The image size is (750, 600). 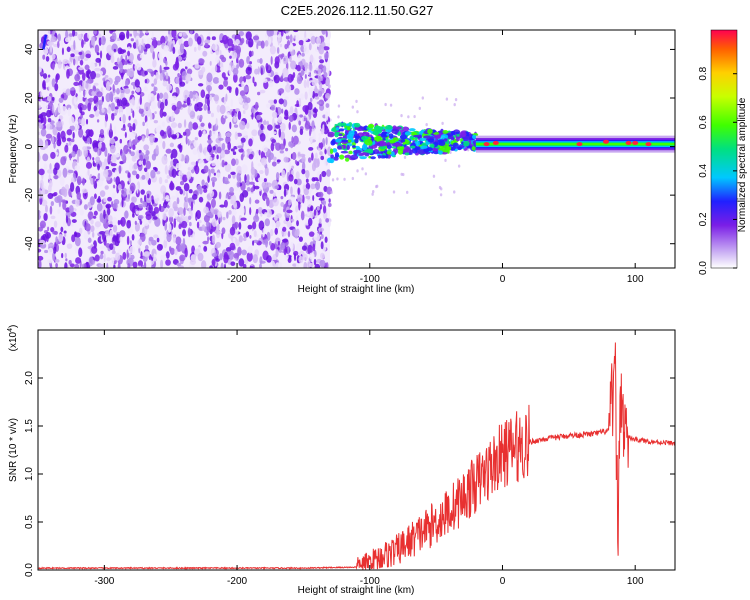 What do you see at coordinates (29, 378) in the screenshot?
I see `snr-ytick-label: 2.0` at bounding box center [29, 378].